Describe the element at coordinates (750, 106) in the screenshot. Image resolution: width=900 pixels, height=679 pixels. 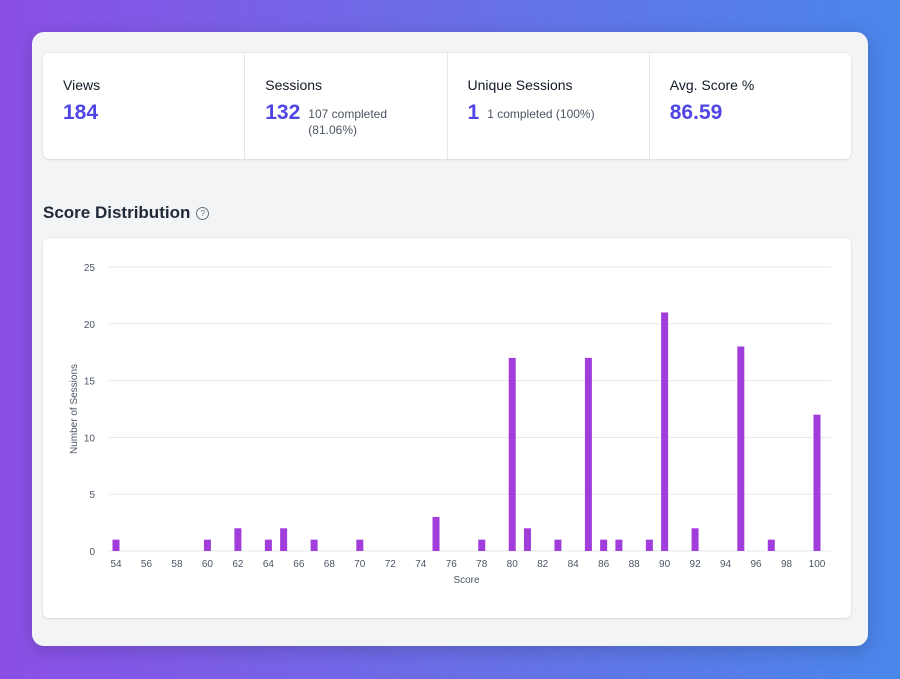
I see `stat-avg-score: Avg. Score % 86.59` at that location.